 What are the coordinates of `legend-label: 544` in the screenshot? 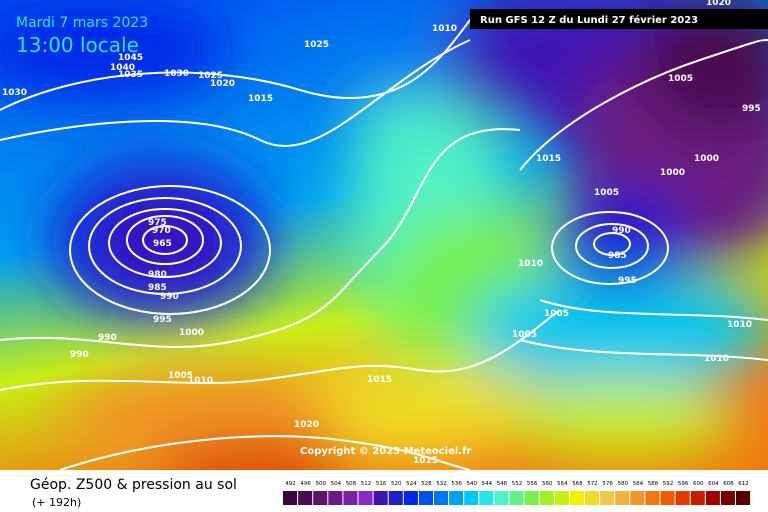 It's located at (487, 484).